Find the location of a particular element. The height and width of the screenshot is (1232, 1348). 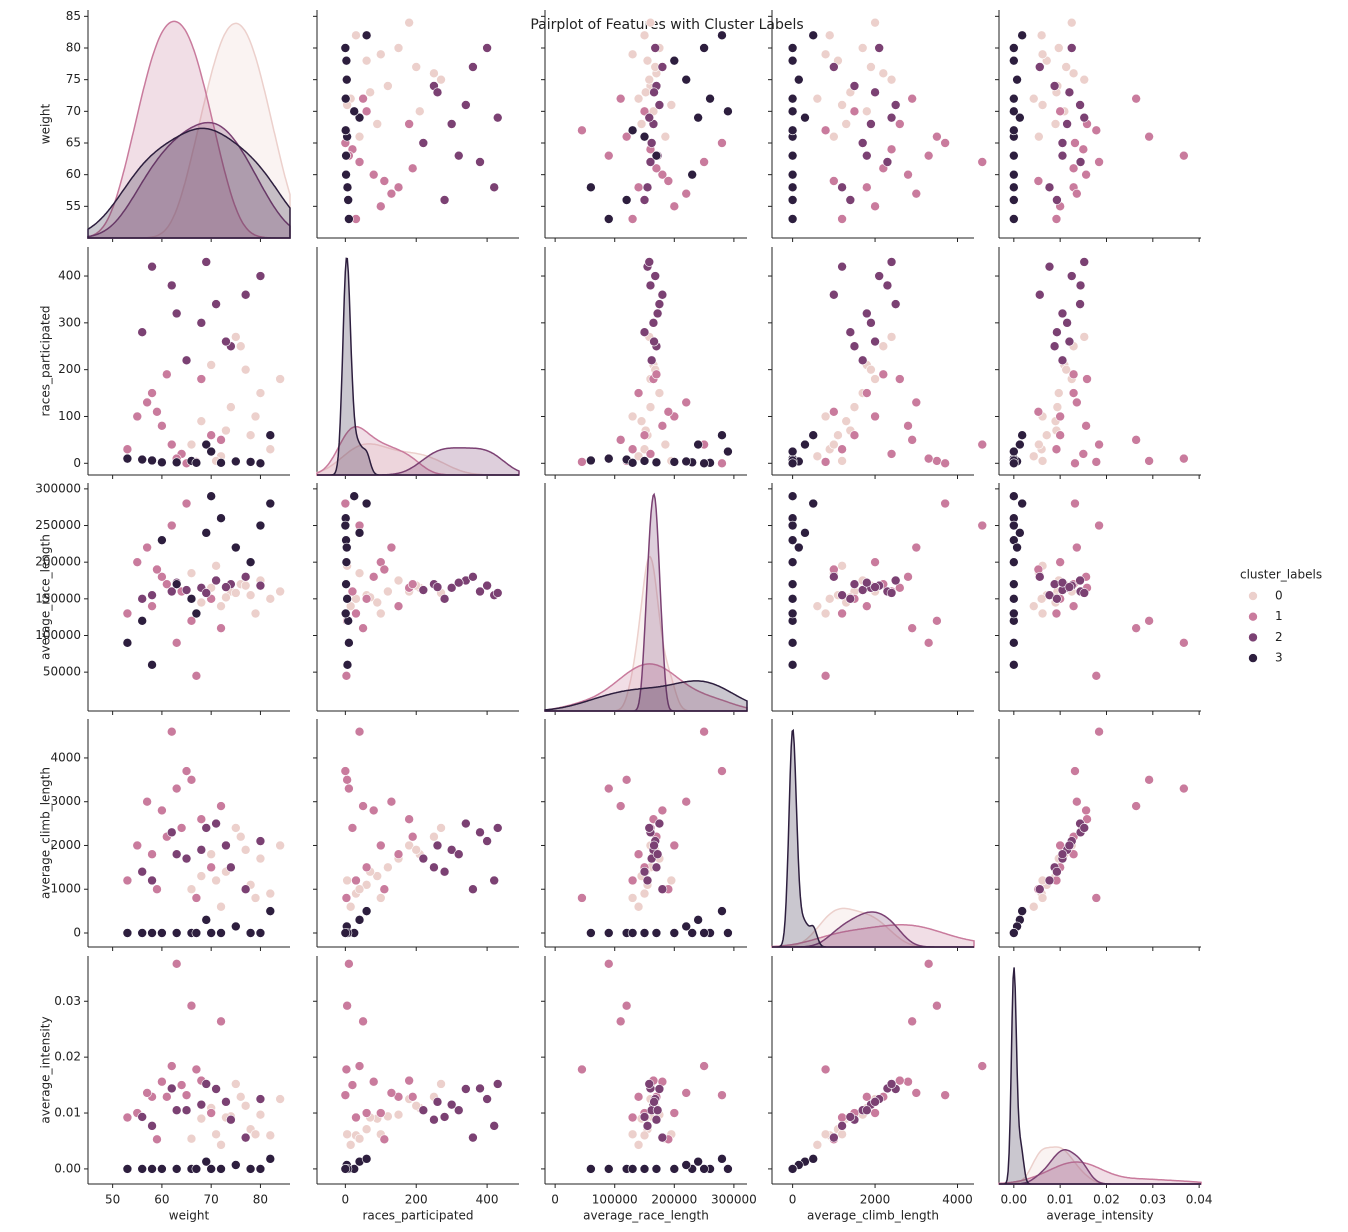

y-axis-label: average_climb_length is located at coordinates (46, 833).